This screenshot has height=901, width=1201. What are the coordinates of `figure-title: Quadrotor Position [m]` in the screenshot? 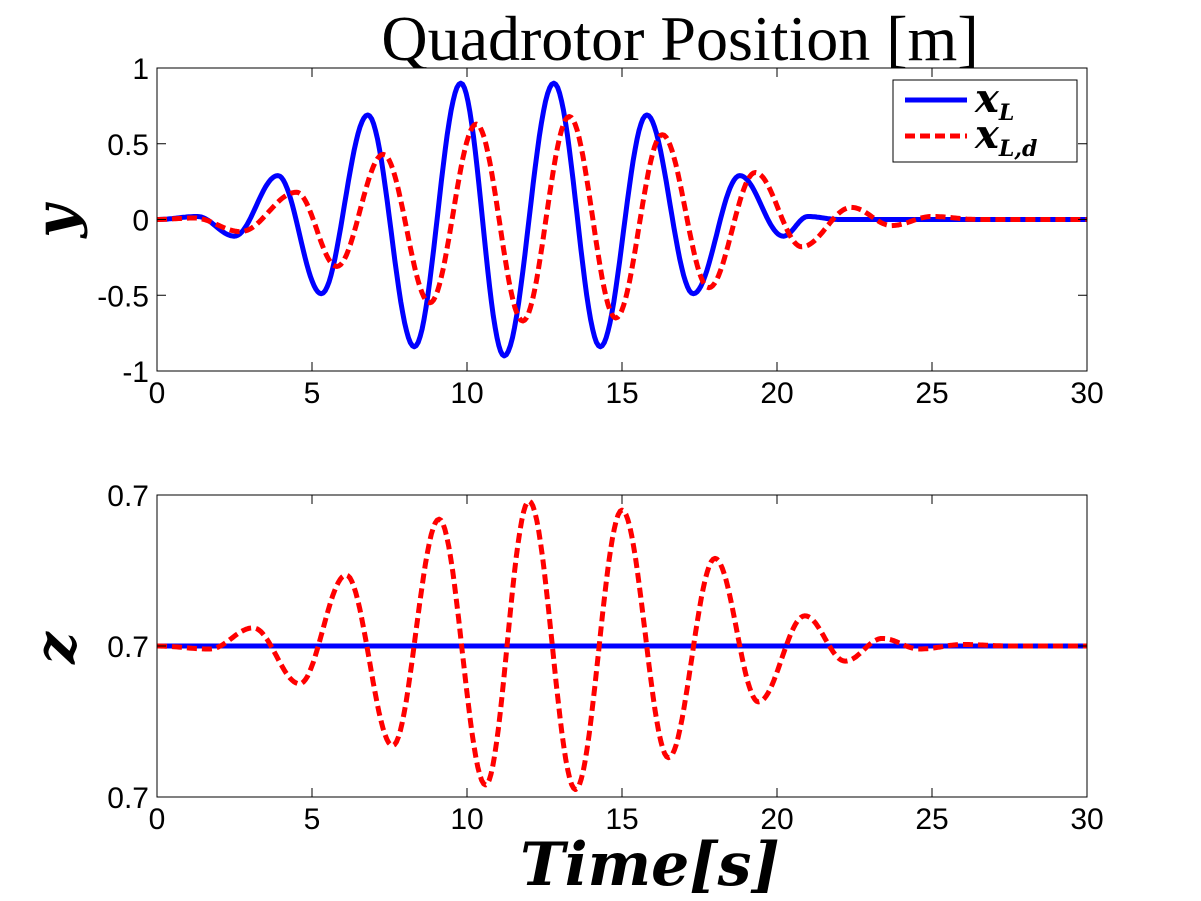 It's located at (679, 38).